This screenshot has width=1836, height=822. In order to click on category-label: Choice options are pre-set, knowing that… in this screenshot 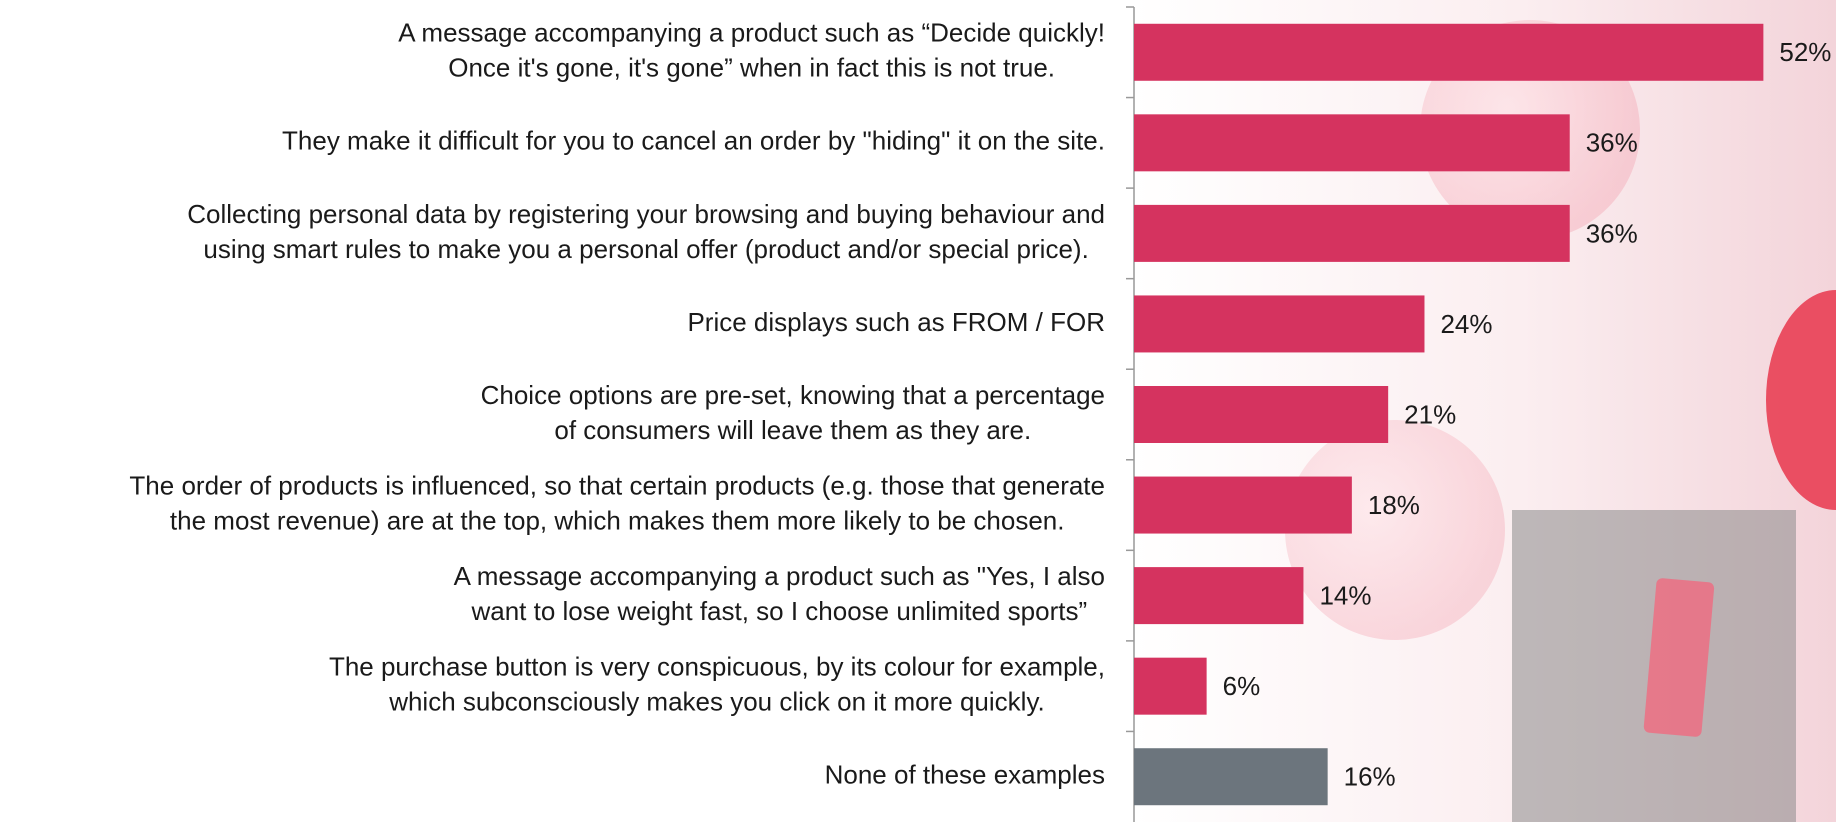, I will do `click(793, 395)`.